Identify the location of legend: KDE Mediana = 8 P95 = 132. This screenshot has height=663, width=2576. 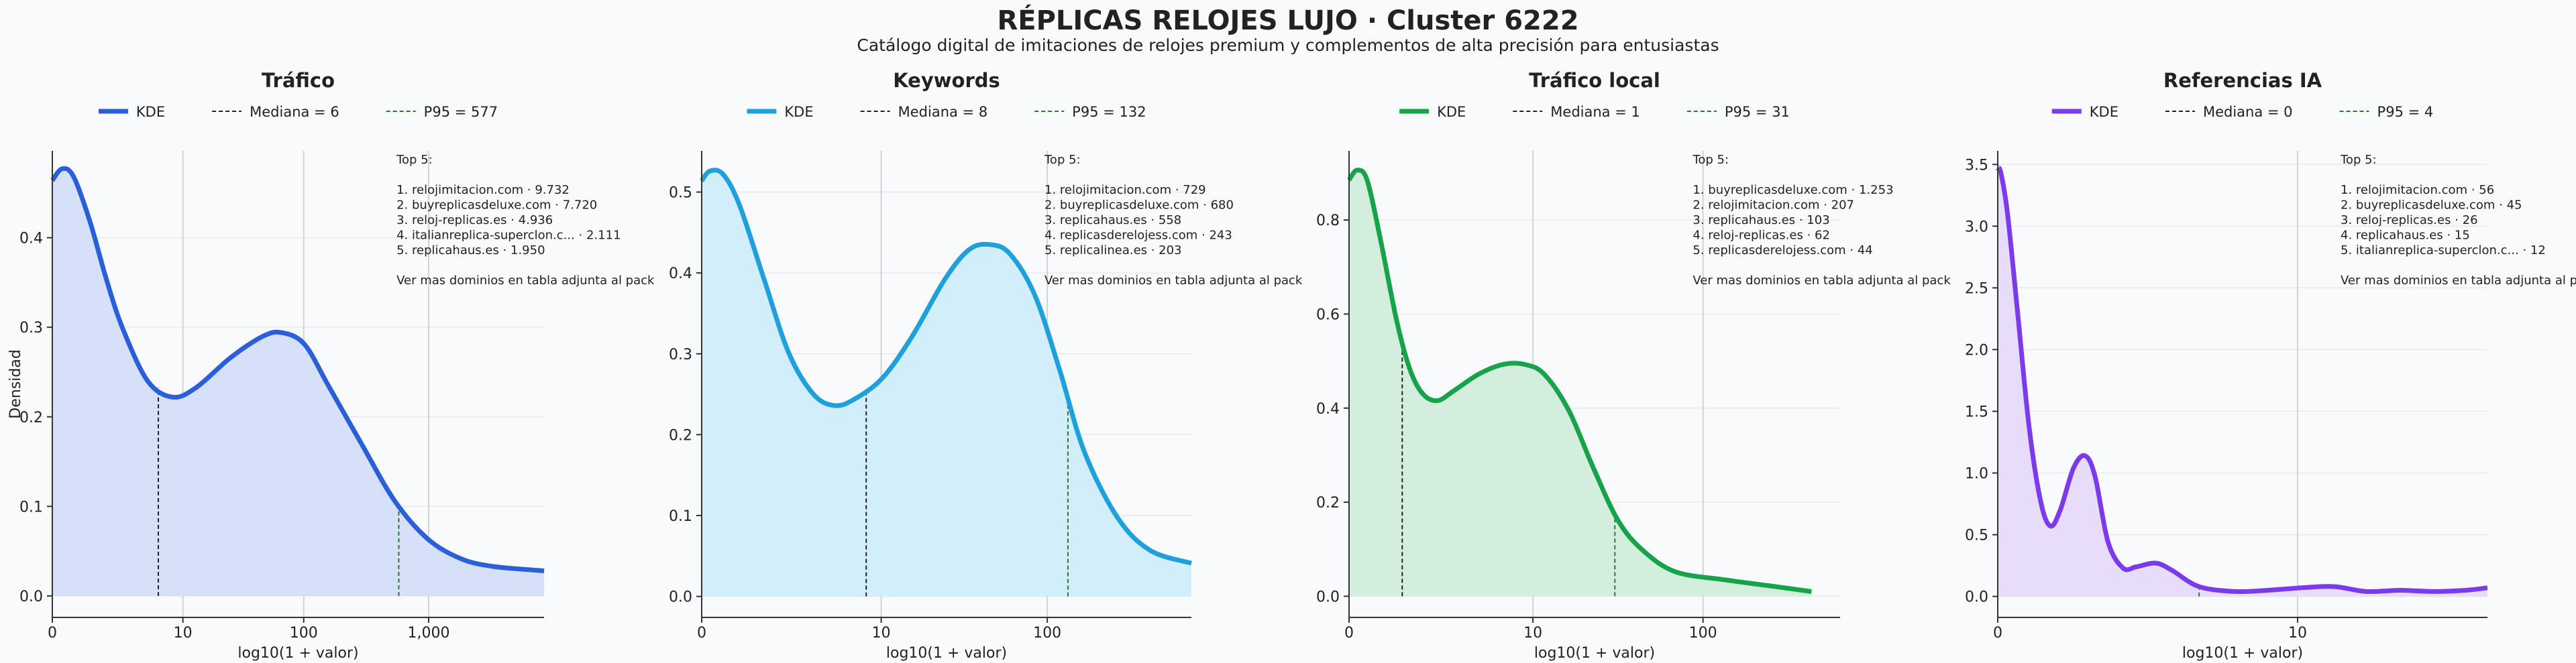
(946, 112).